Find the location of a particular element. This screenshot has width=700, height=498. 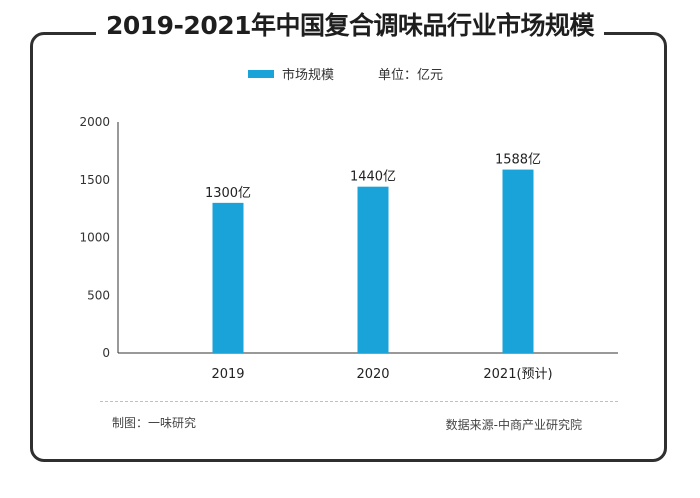

footer-divider is located at coordinates (359, 401).